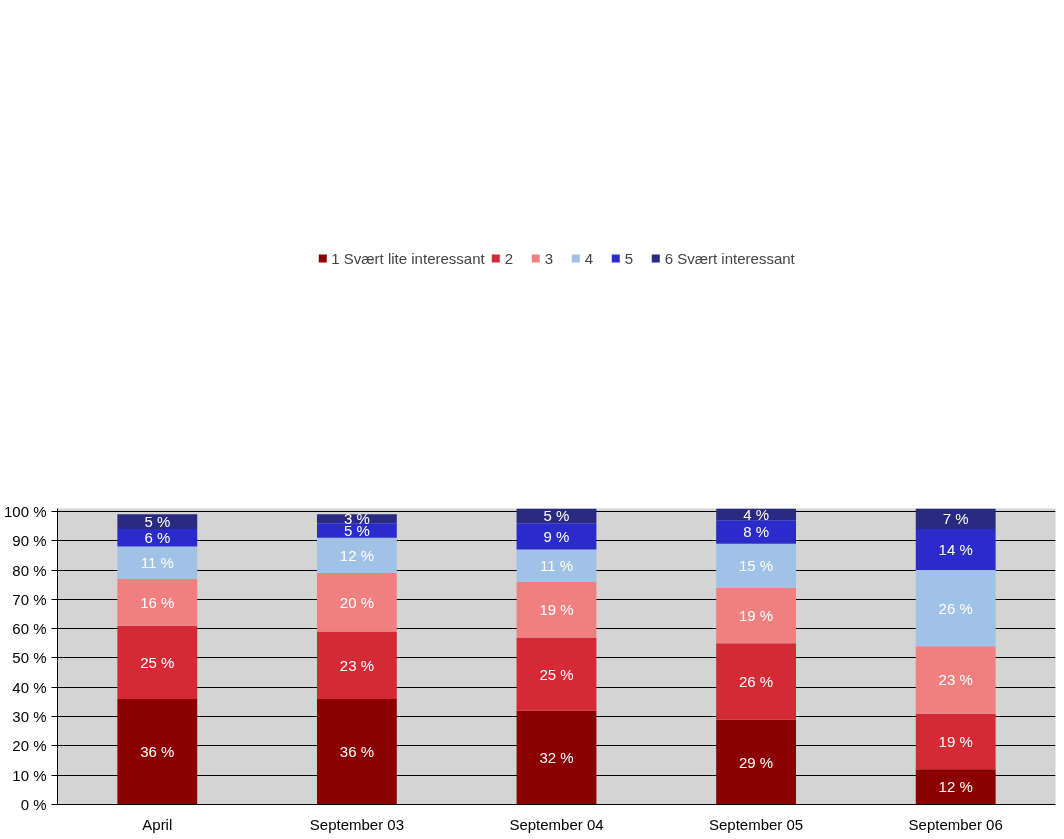 This screenshot has height=839, width=1064. What do you see at coordinates (157, 824) in the screenshot?
I see `x-tick-label: April` at bounding box center [157, 824].